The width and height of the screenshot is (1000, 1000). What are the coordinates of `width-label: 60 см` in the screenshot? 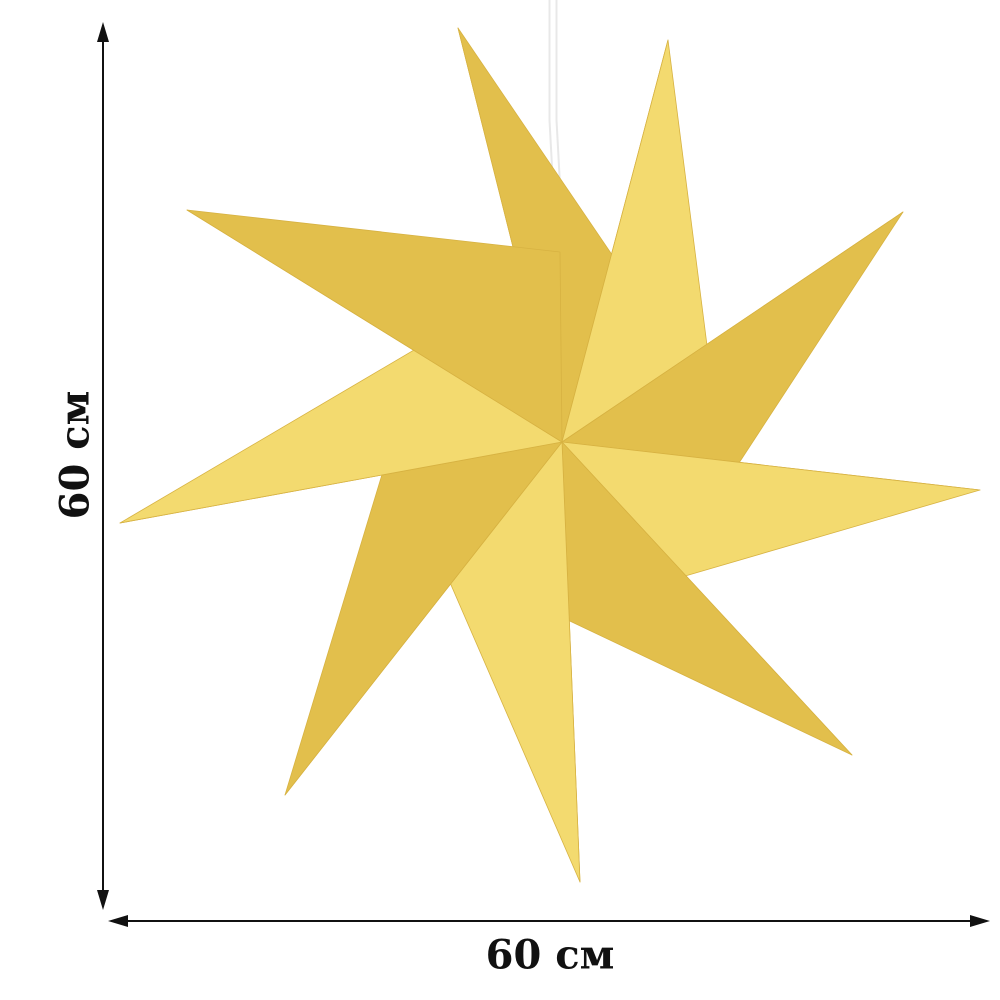 It's located at (550, 955).